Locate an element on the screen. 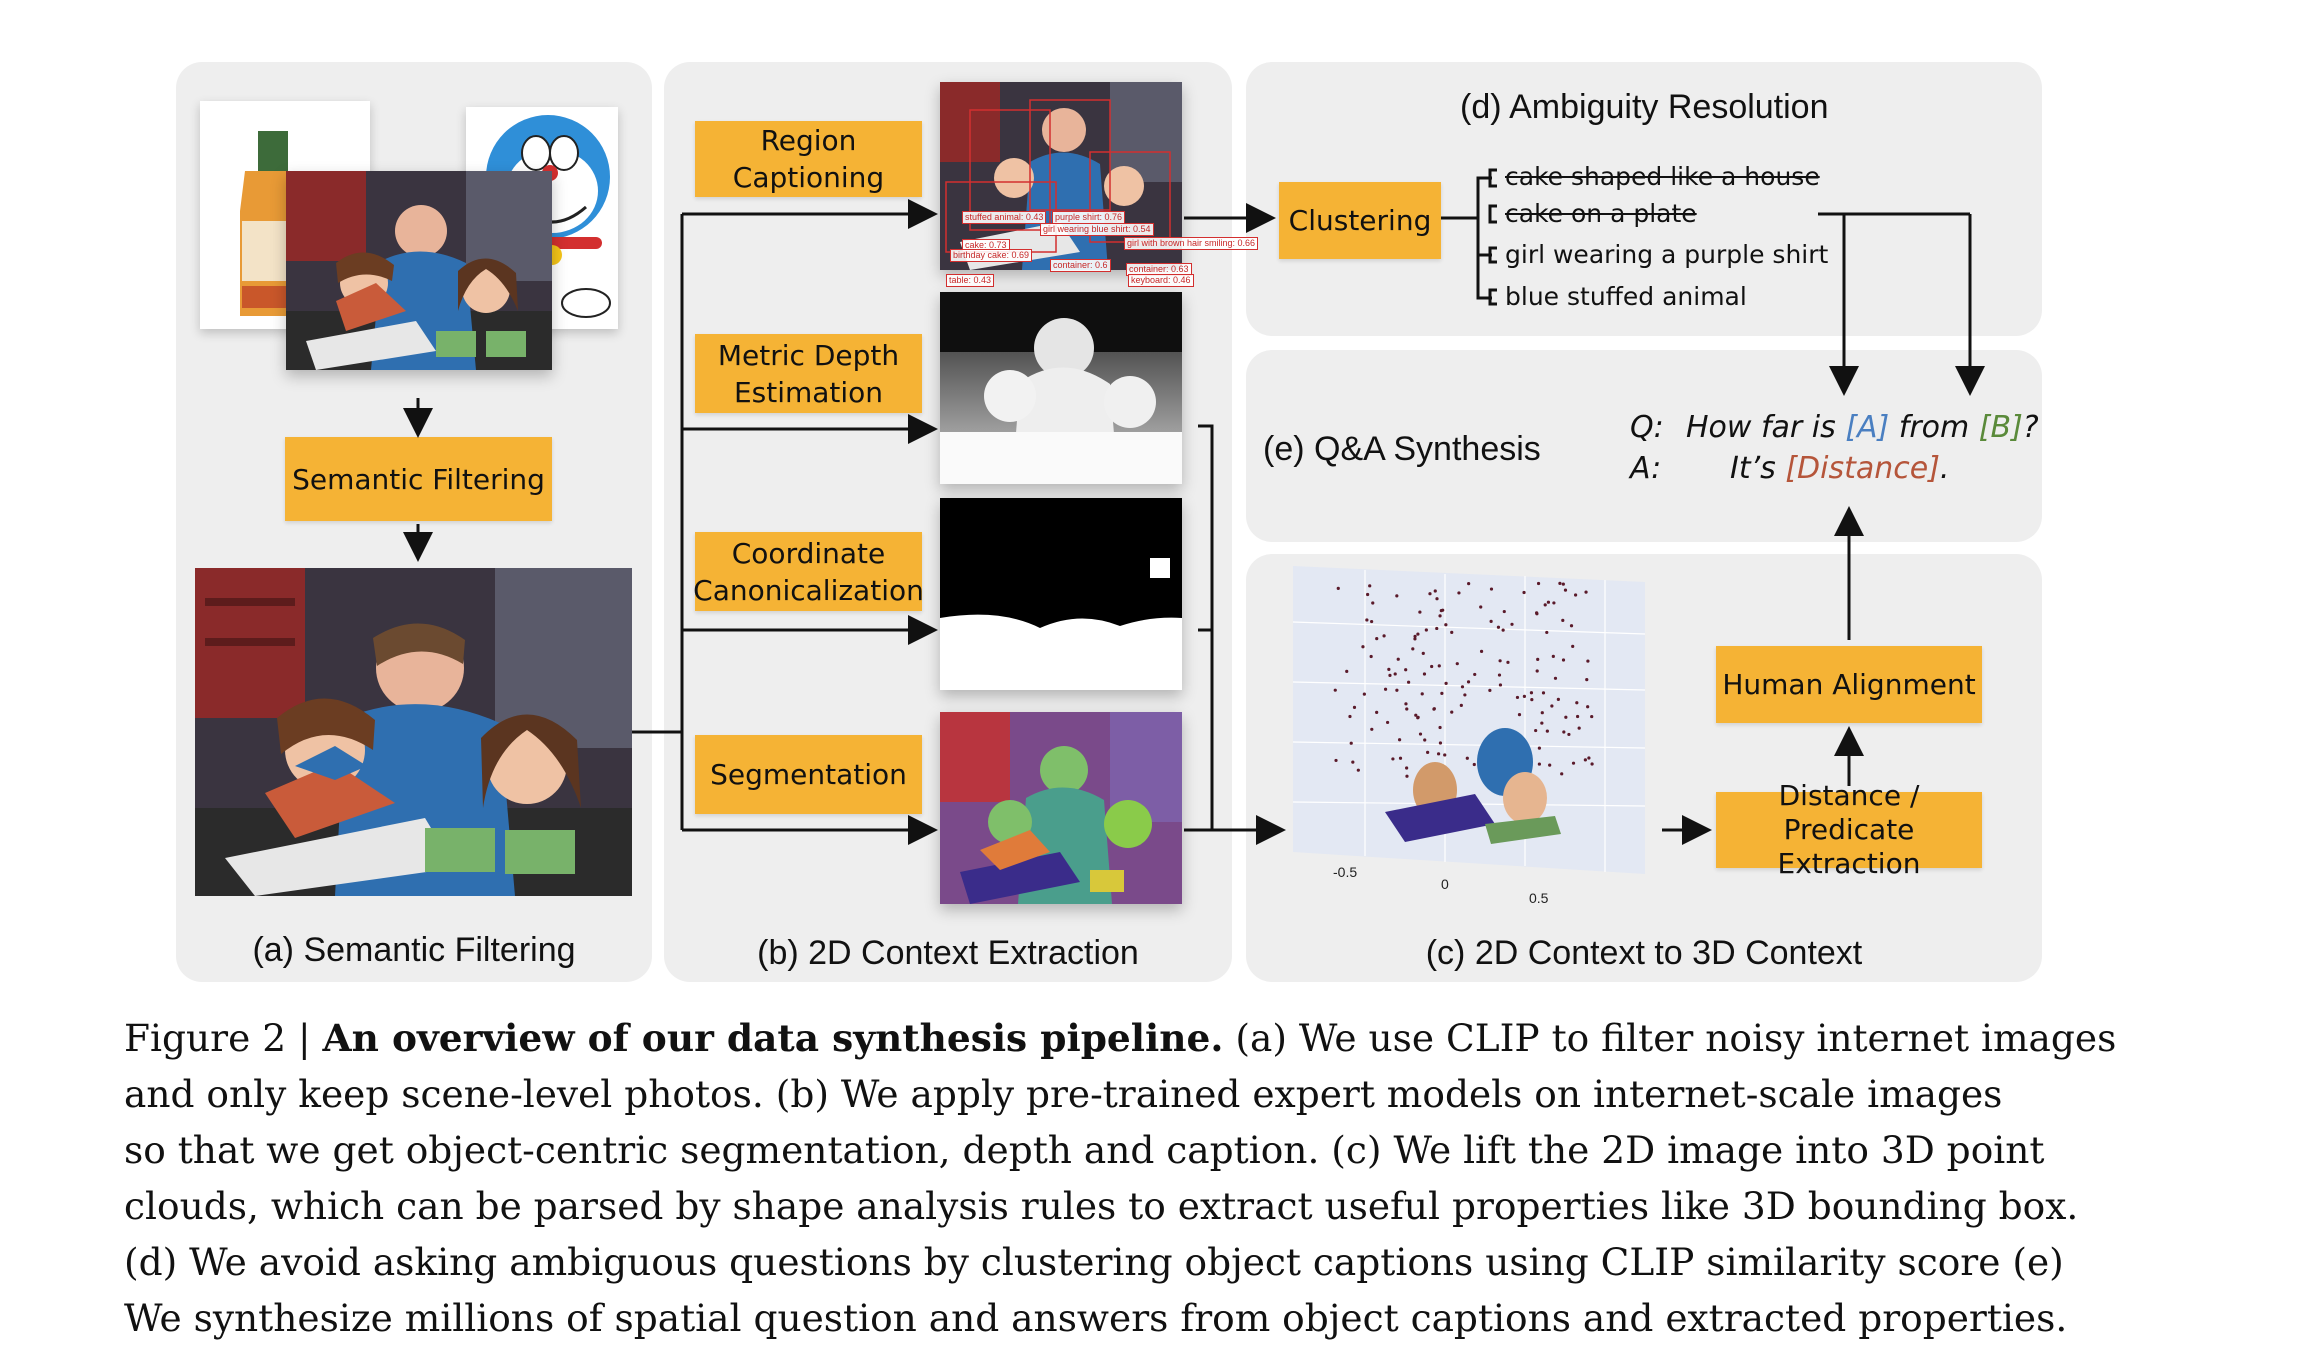 The width and height of the screenshot is (2302, 1364). panel-c-title: (c) 2D Context to 3D Context is located at coordinates (1644, 953).